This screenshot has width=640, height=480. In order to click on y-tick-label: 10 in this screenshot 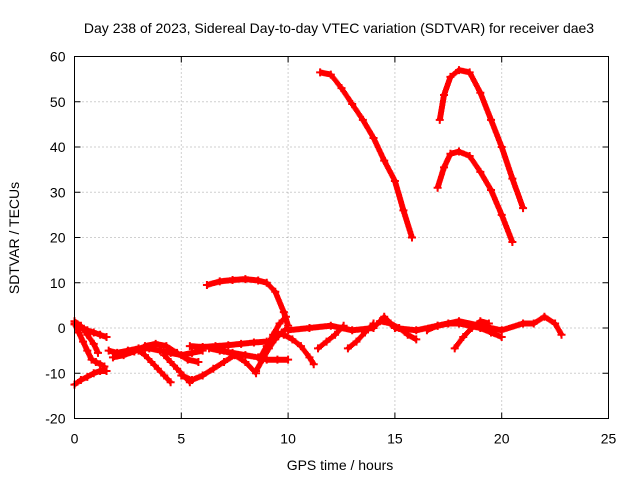, I will do `click(58, 283)`.